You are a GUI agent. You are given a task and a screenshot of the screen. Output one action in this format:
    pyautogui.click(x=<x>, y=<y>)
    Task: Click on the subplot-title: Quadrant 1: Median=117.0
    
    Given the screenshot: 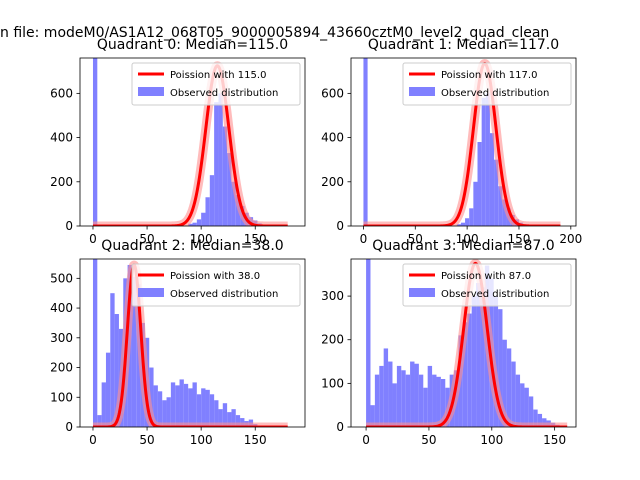 What is the action you would take?
    pyautogui.click(x=463, y=45)
    